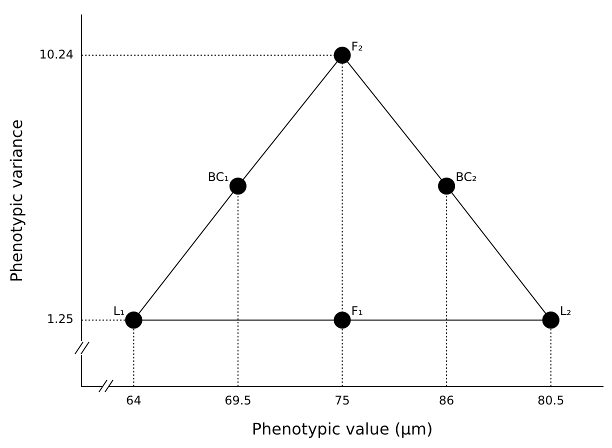 The image size is (612, 448). Describe the element at coordinates (342, 429) in the screenshot. I see `x-axis-title: Phenotypic value (µm)` at that location.